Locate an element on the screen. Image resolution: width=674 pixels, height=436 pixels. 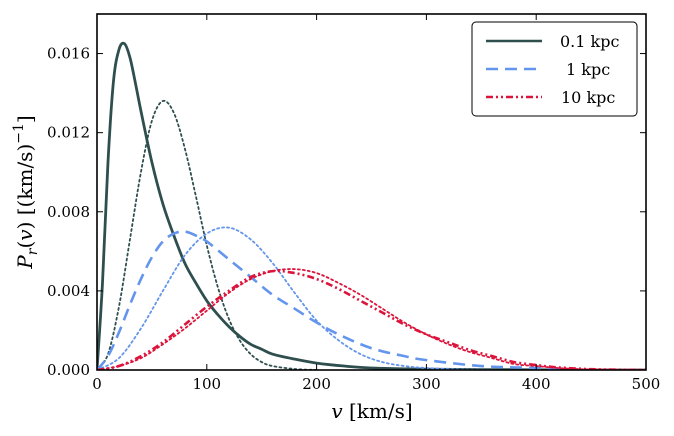
y-tick-label: 0.008 is located at coordinates (68, 212).